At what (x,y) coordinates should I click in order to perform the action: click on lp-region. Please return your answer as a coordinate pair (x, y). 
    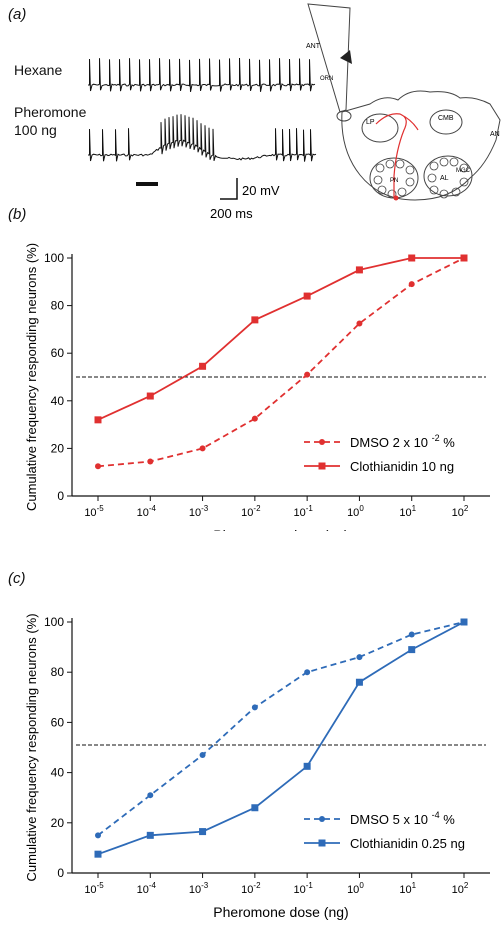
    Looking at the image, I should click on (380, 128).